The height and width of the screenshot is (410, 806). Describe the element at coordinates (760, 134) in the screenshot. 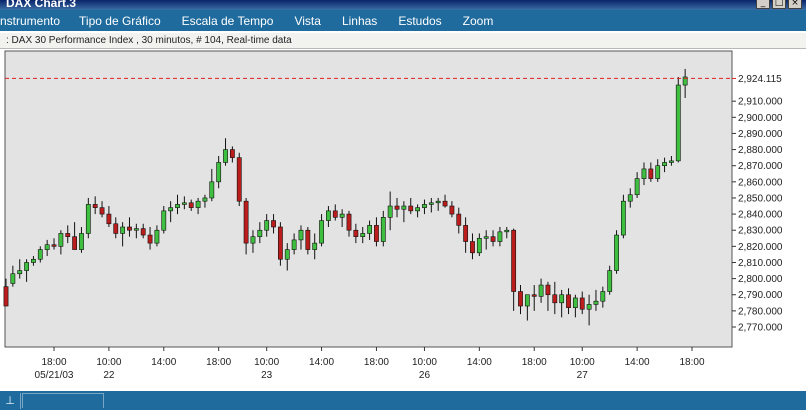

I see `y-tick-label: 2,890.000` at that location.